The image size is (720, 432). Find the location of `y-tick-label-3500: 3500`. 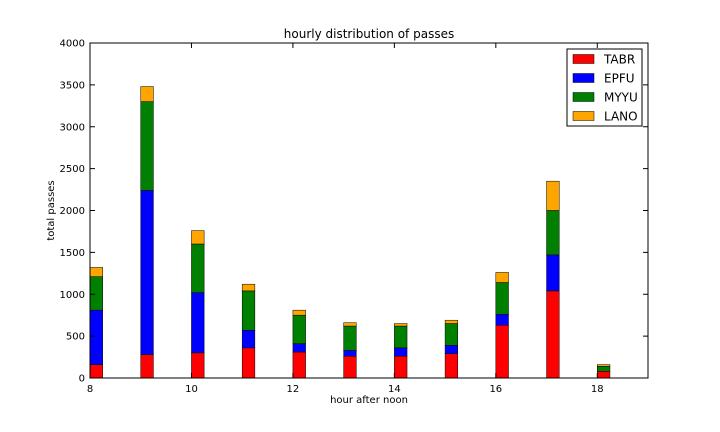

y-tick-label-3500: 3500 is located at coordinates (72, 85).